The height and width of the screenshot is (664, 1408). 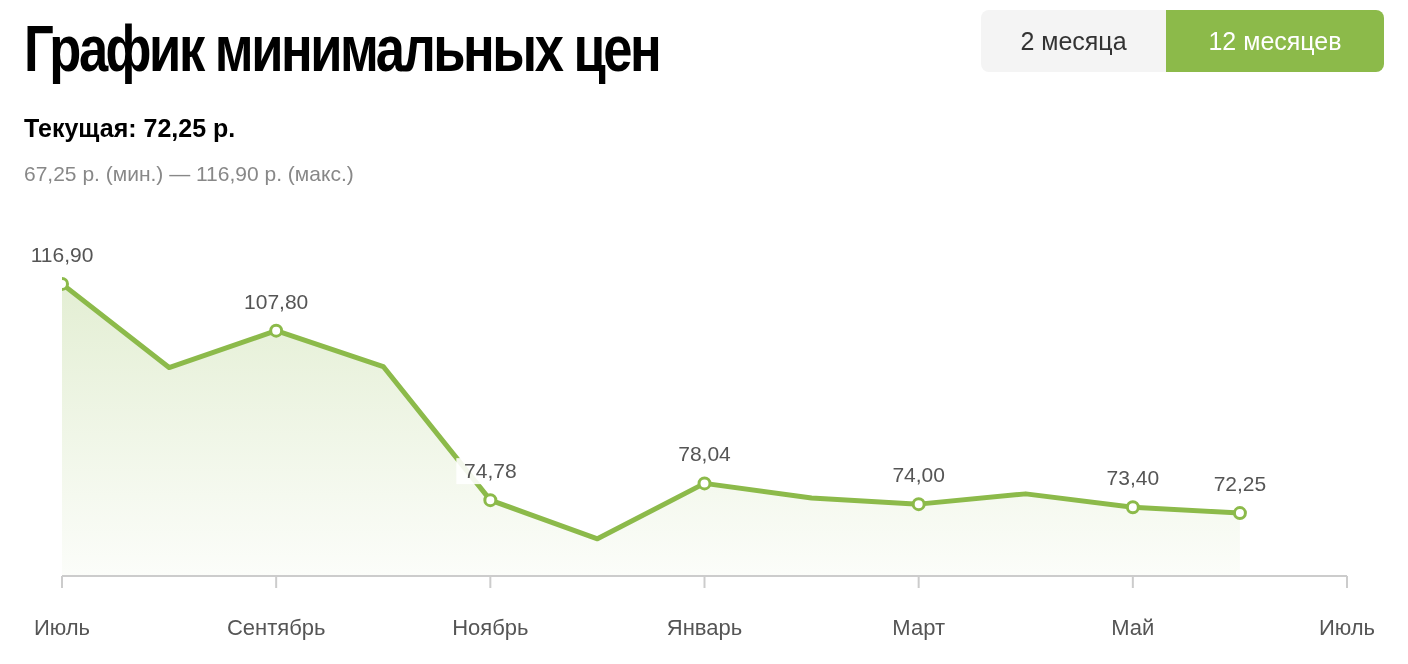 What do you see at coordinates (490, 627) in the screenshot?
I see `x-tick-label: Ноябрь` at bounding box center [490, 627].